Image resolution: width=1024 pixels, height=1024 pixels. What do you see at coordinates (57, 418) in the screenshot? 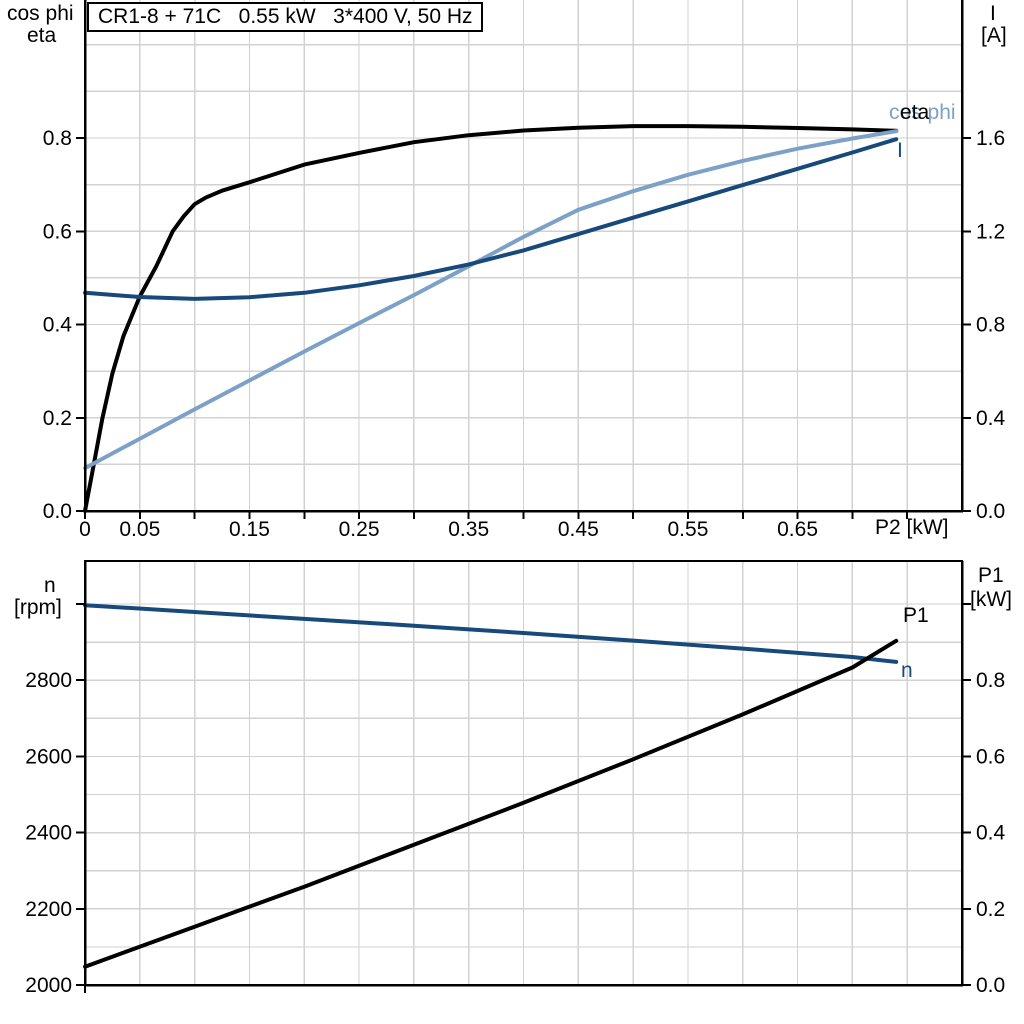
I see `y-left-tick-label: 0.2` at bounding box center [57, 418].